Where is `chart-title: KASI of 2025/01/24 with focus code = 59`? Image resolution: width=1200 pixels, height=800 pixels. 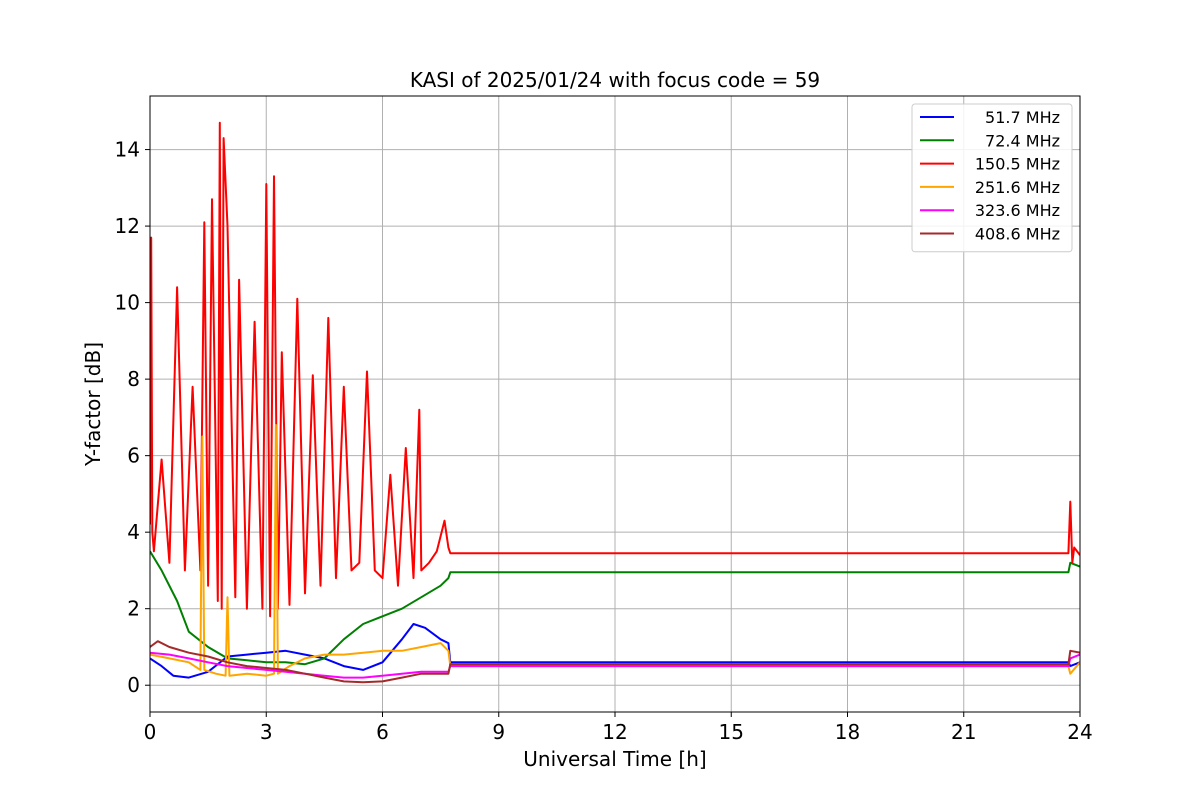
chart-title: KASI of 2025/01/24 with focus code = 59 is located at coordinates (615, 80).